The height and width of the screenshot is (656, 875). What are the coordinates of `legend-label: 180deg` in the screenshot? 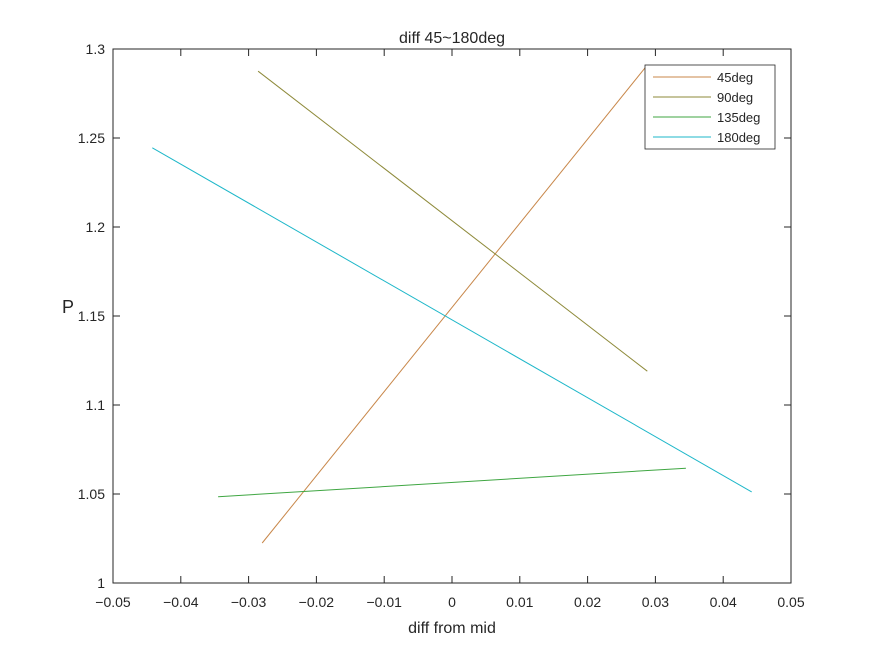 It's located at (738, 137).